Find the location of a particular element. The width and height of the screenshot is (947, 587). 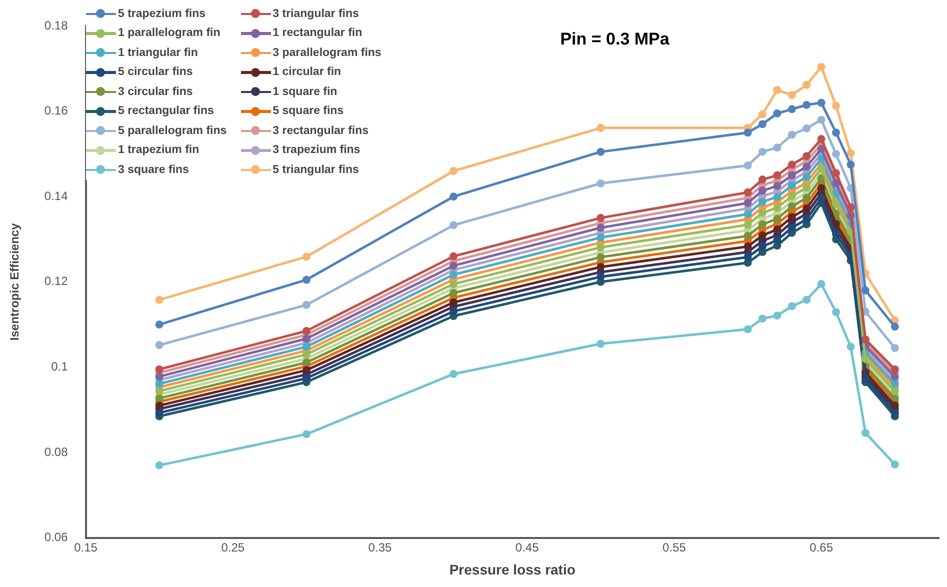

legend-label: 1 rectangular fin is located at coordinates (317, 33).